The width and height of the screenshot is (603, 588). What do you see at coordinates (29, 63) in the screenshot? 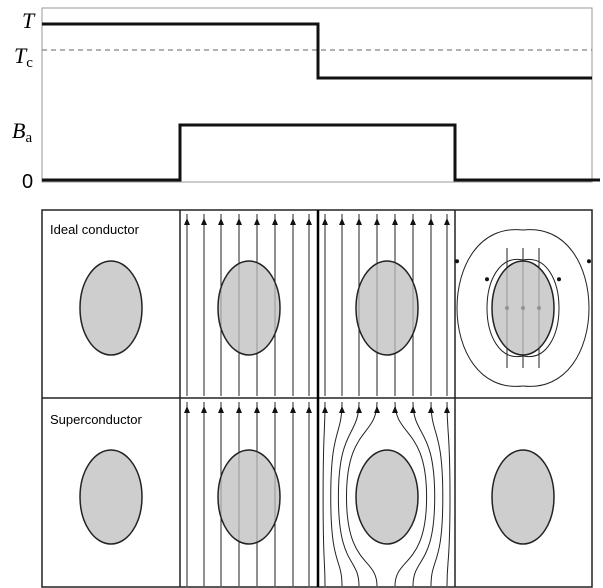
I see `tc-sub: c` at bounding box center [29, 63].